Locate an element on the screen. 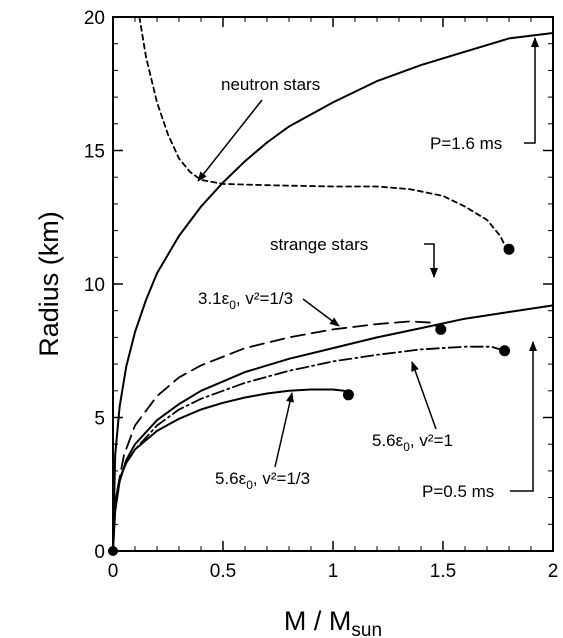 This screenshot has width=563, height=638. eps56-v13-label-main: 5.6ε is located at coordinates (231, 478).